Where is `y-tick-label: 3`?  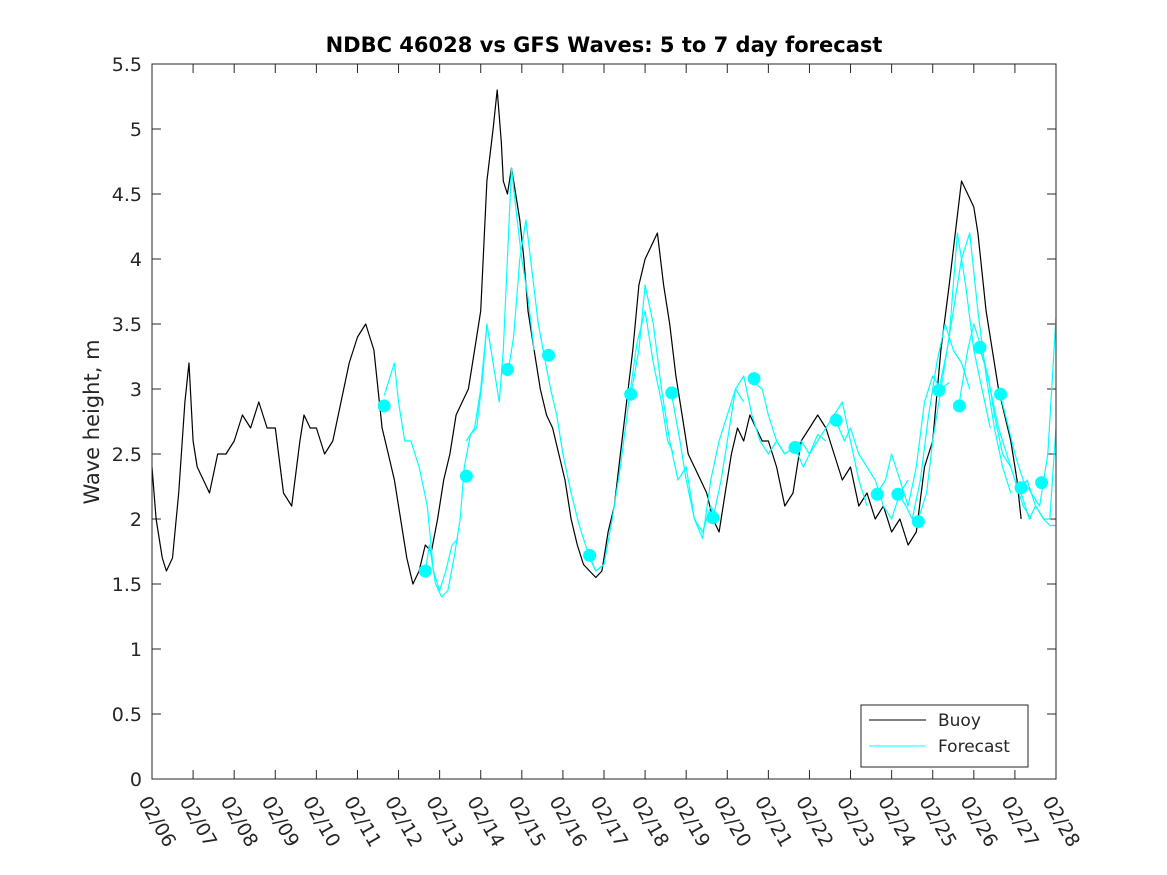 y-tick-label: 3 is located at coordinates (136, 390).